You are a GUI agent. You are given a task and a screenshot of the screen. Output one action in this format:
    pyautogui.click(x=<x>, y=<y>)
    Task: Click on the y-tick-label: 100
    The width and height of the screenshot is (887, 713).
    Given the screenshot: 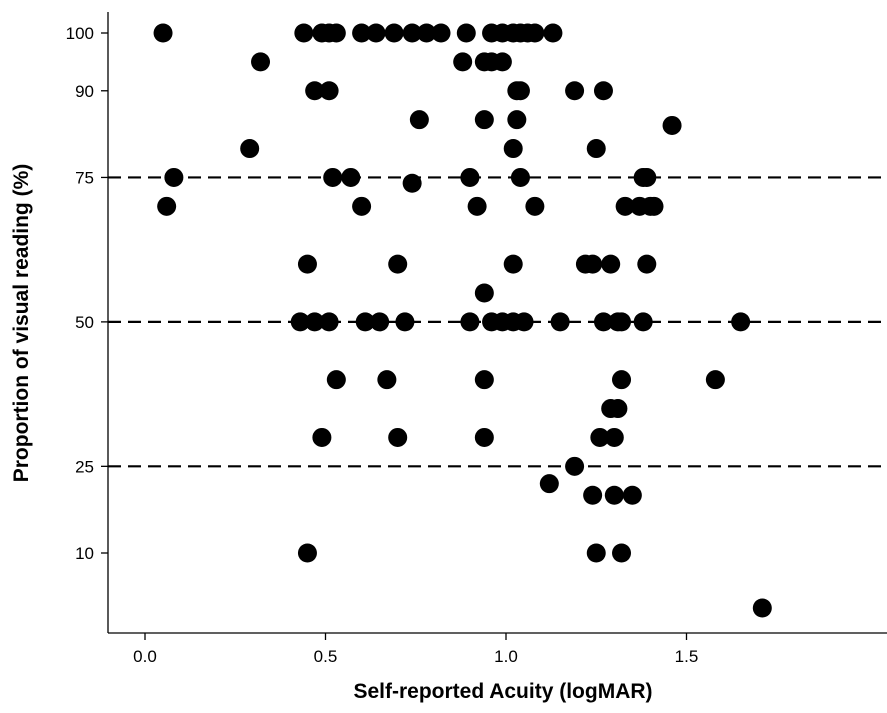 What is the action you would take?
    pyautogui.click(x=80, y=33)
    